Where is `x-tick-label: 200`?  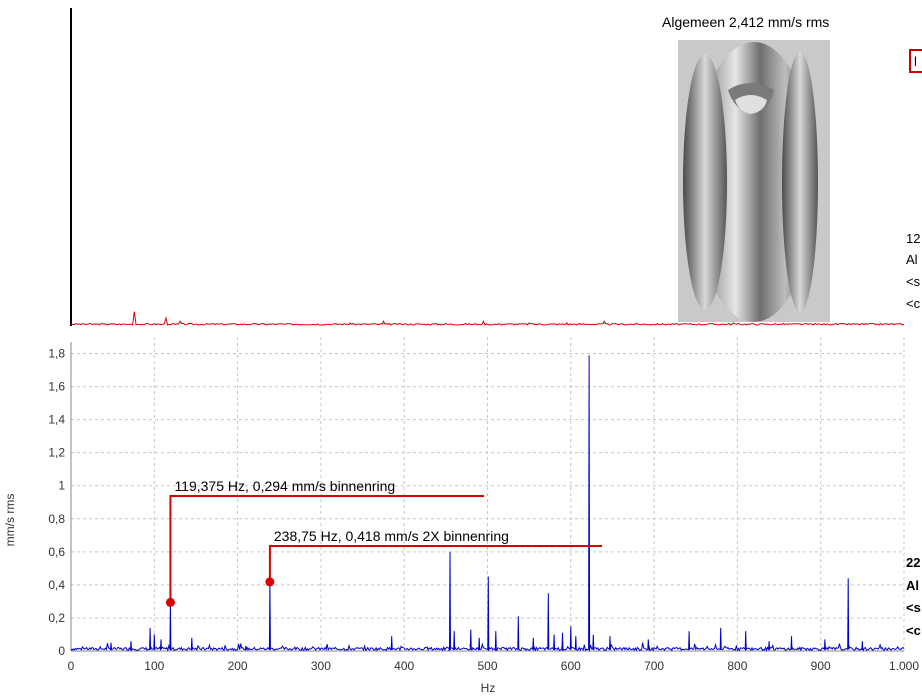 x-tick-label: 200 is located at coordinates (238, 666).